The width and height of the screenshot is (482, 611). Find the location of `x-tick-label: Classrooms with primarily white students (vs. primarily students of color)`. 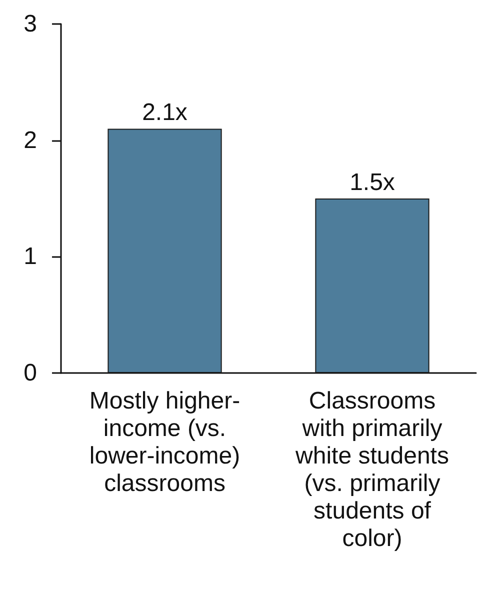

x-tick-label: Classrooms with primarily white students (vs. primarily students of color) is located at coordinates (371, 469).